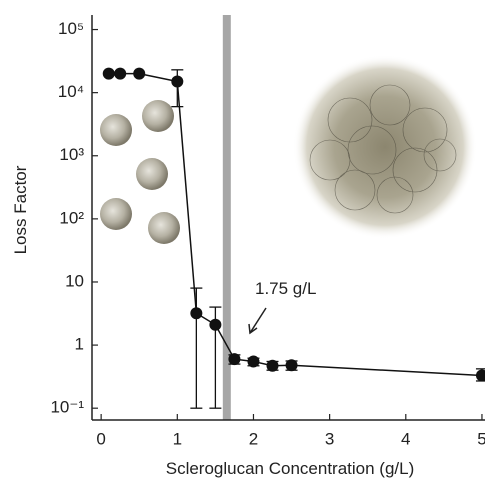 The width and height of the screenshot is (485, 487). I want to click on x-tick-label: 2, so click(253, 438).